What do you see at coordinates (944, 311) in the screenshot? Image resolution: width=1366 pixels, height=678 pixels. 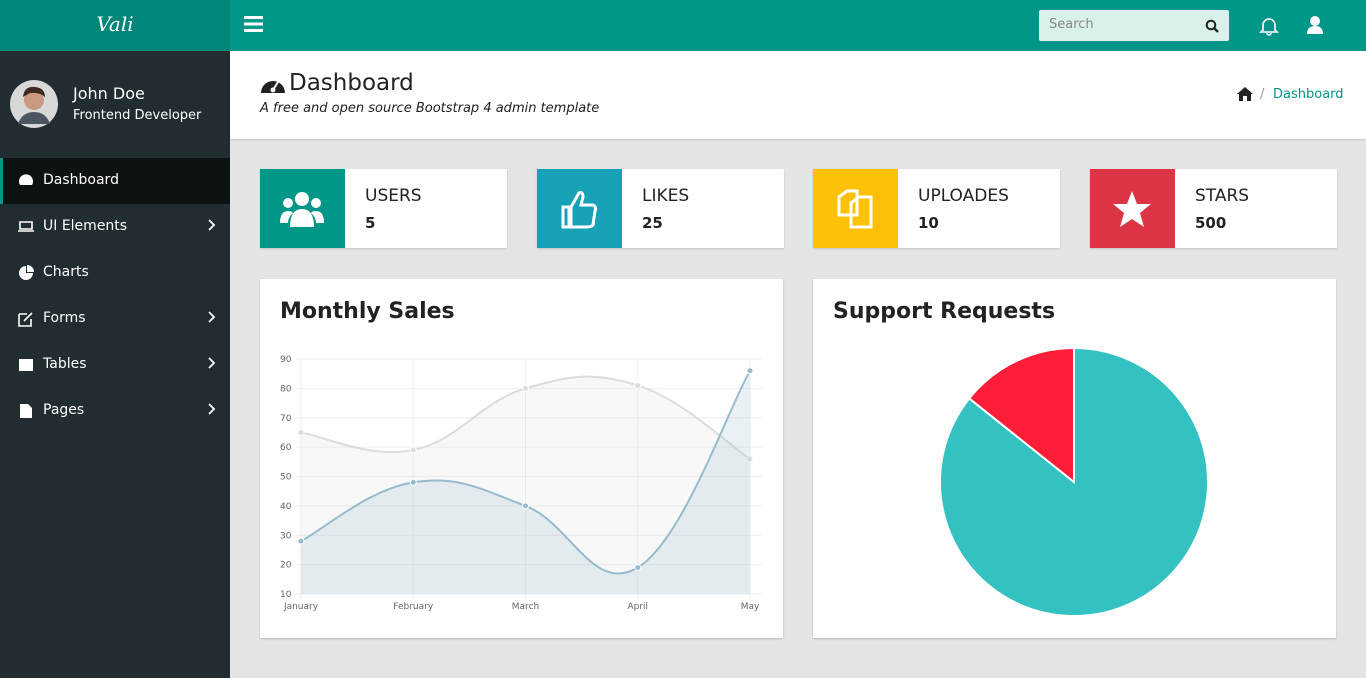 I see `chart-title: Support Requests` at bounding box center [944, 311].